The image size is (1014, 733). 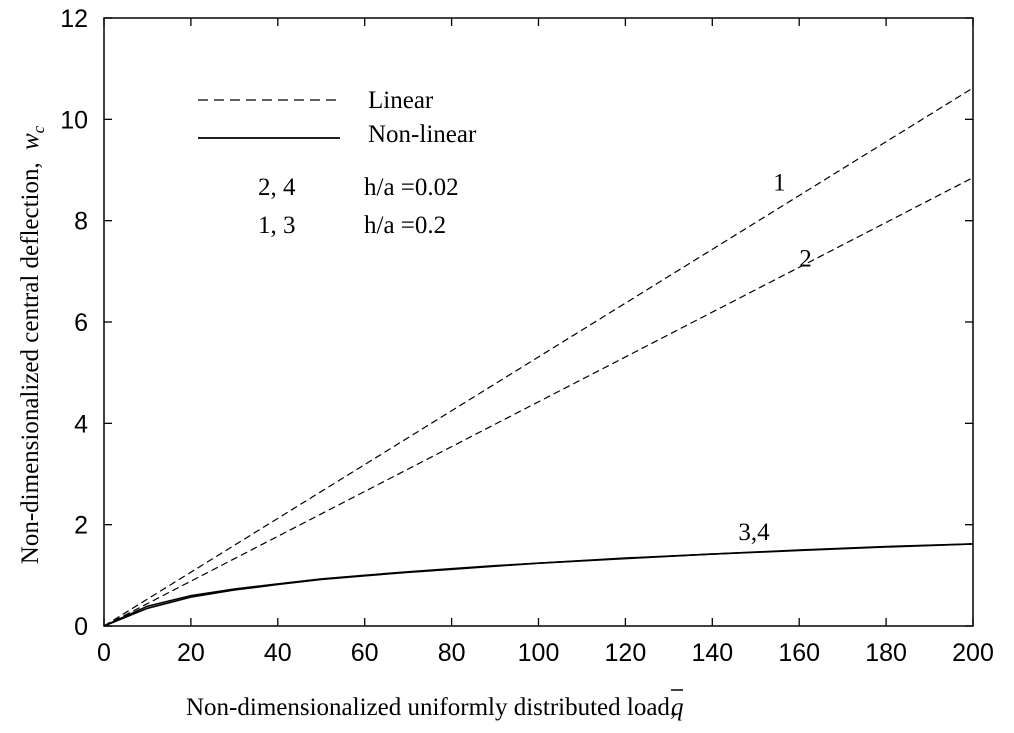 I want to click on legend-note-curves-2: 1, 3, so click(x=277, y=225).